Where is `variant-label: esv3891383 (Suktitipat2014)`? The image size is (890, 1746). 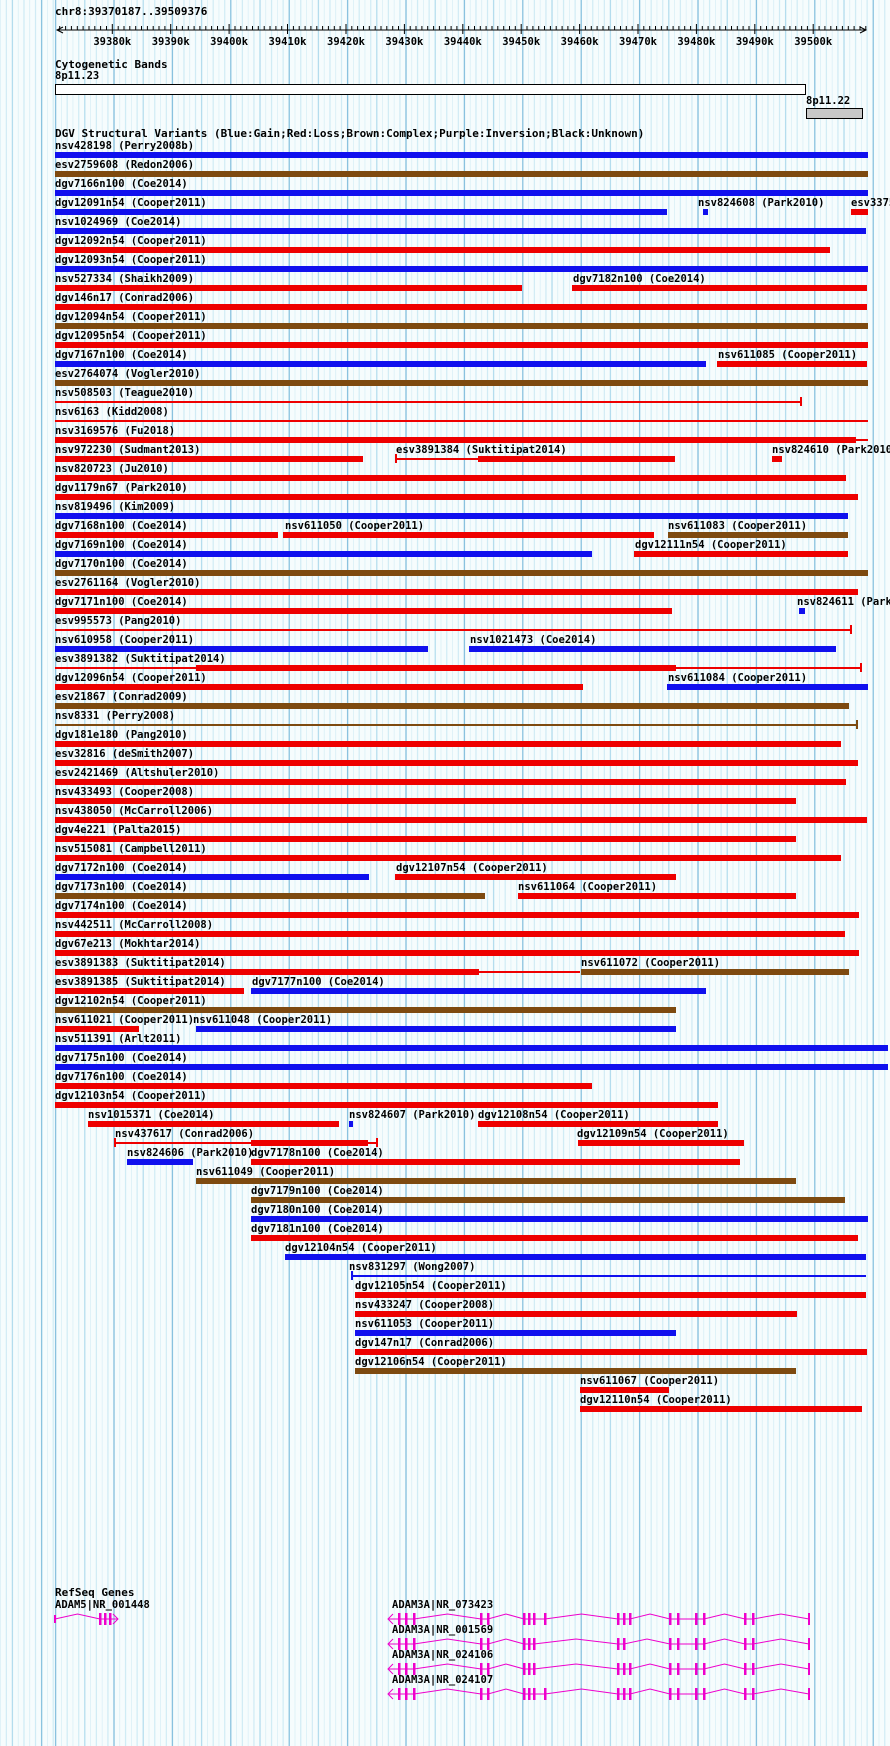
variant-label: esv3891383 (Suktitipat2014) is located at coordinates (140, 963).